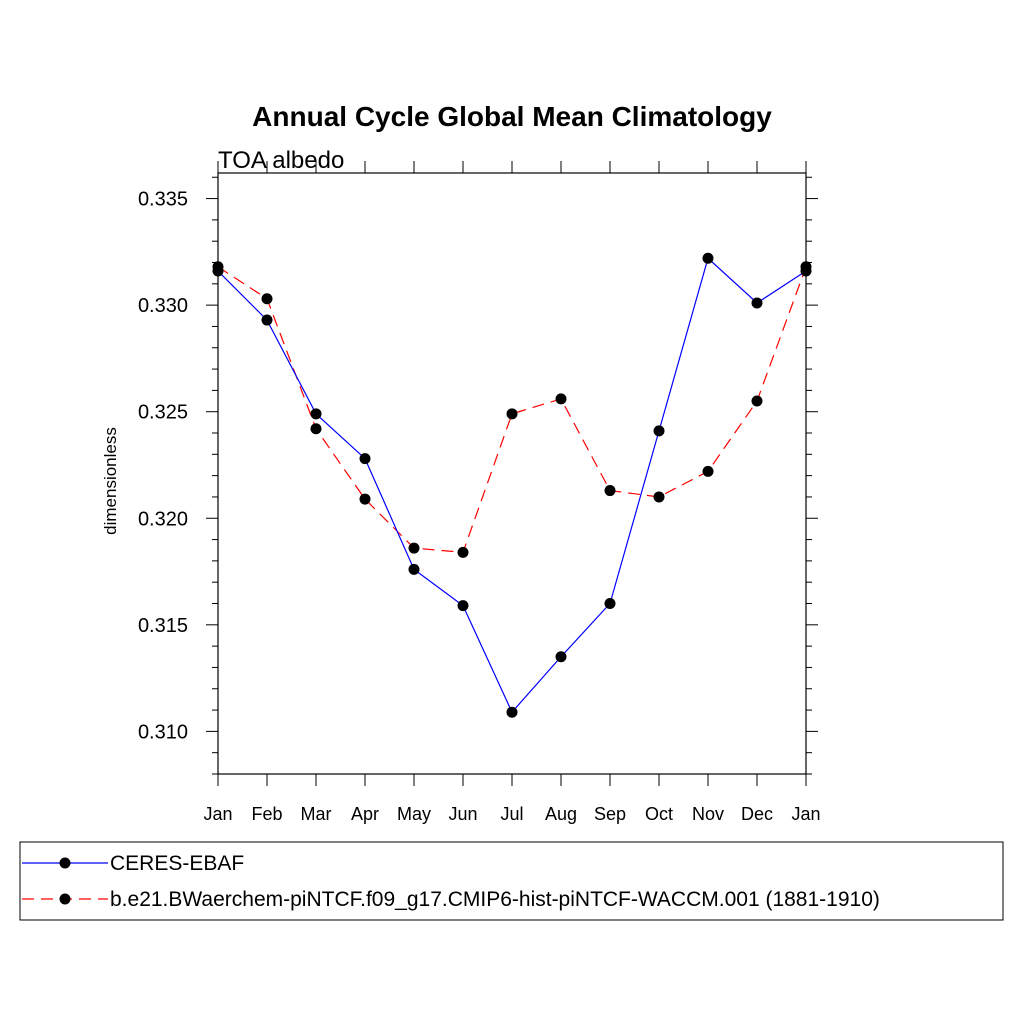  I want to click on chart-title: Annual Cycle Global Mean Climatology, so click(512, 116).